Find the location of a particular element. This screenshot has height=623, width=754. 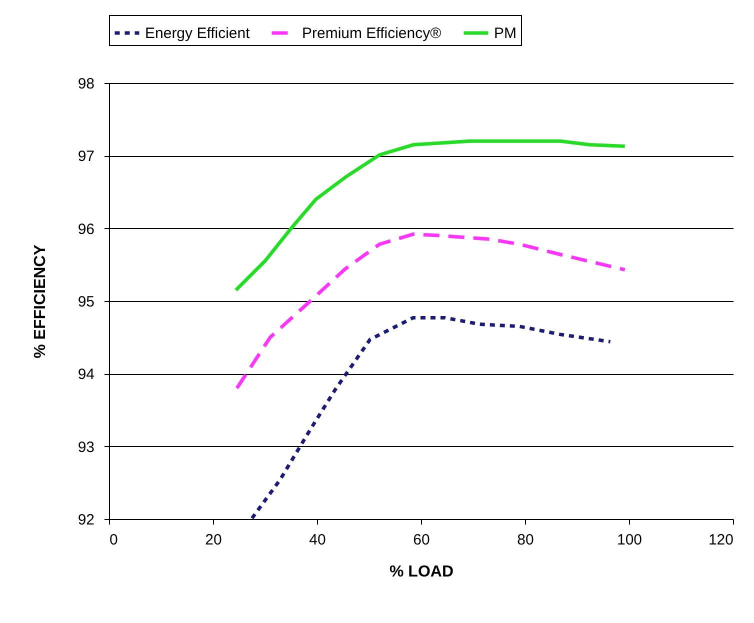

y-tick-label: 92 is located at coordinates (86, 520).